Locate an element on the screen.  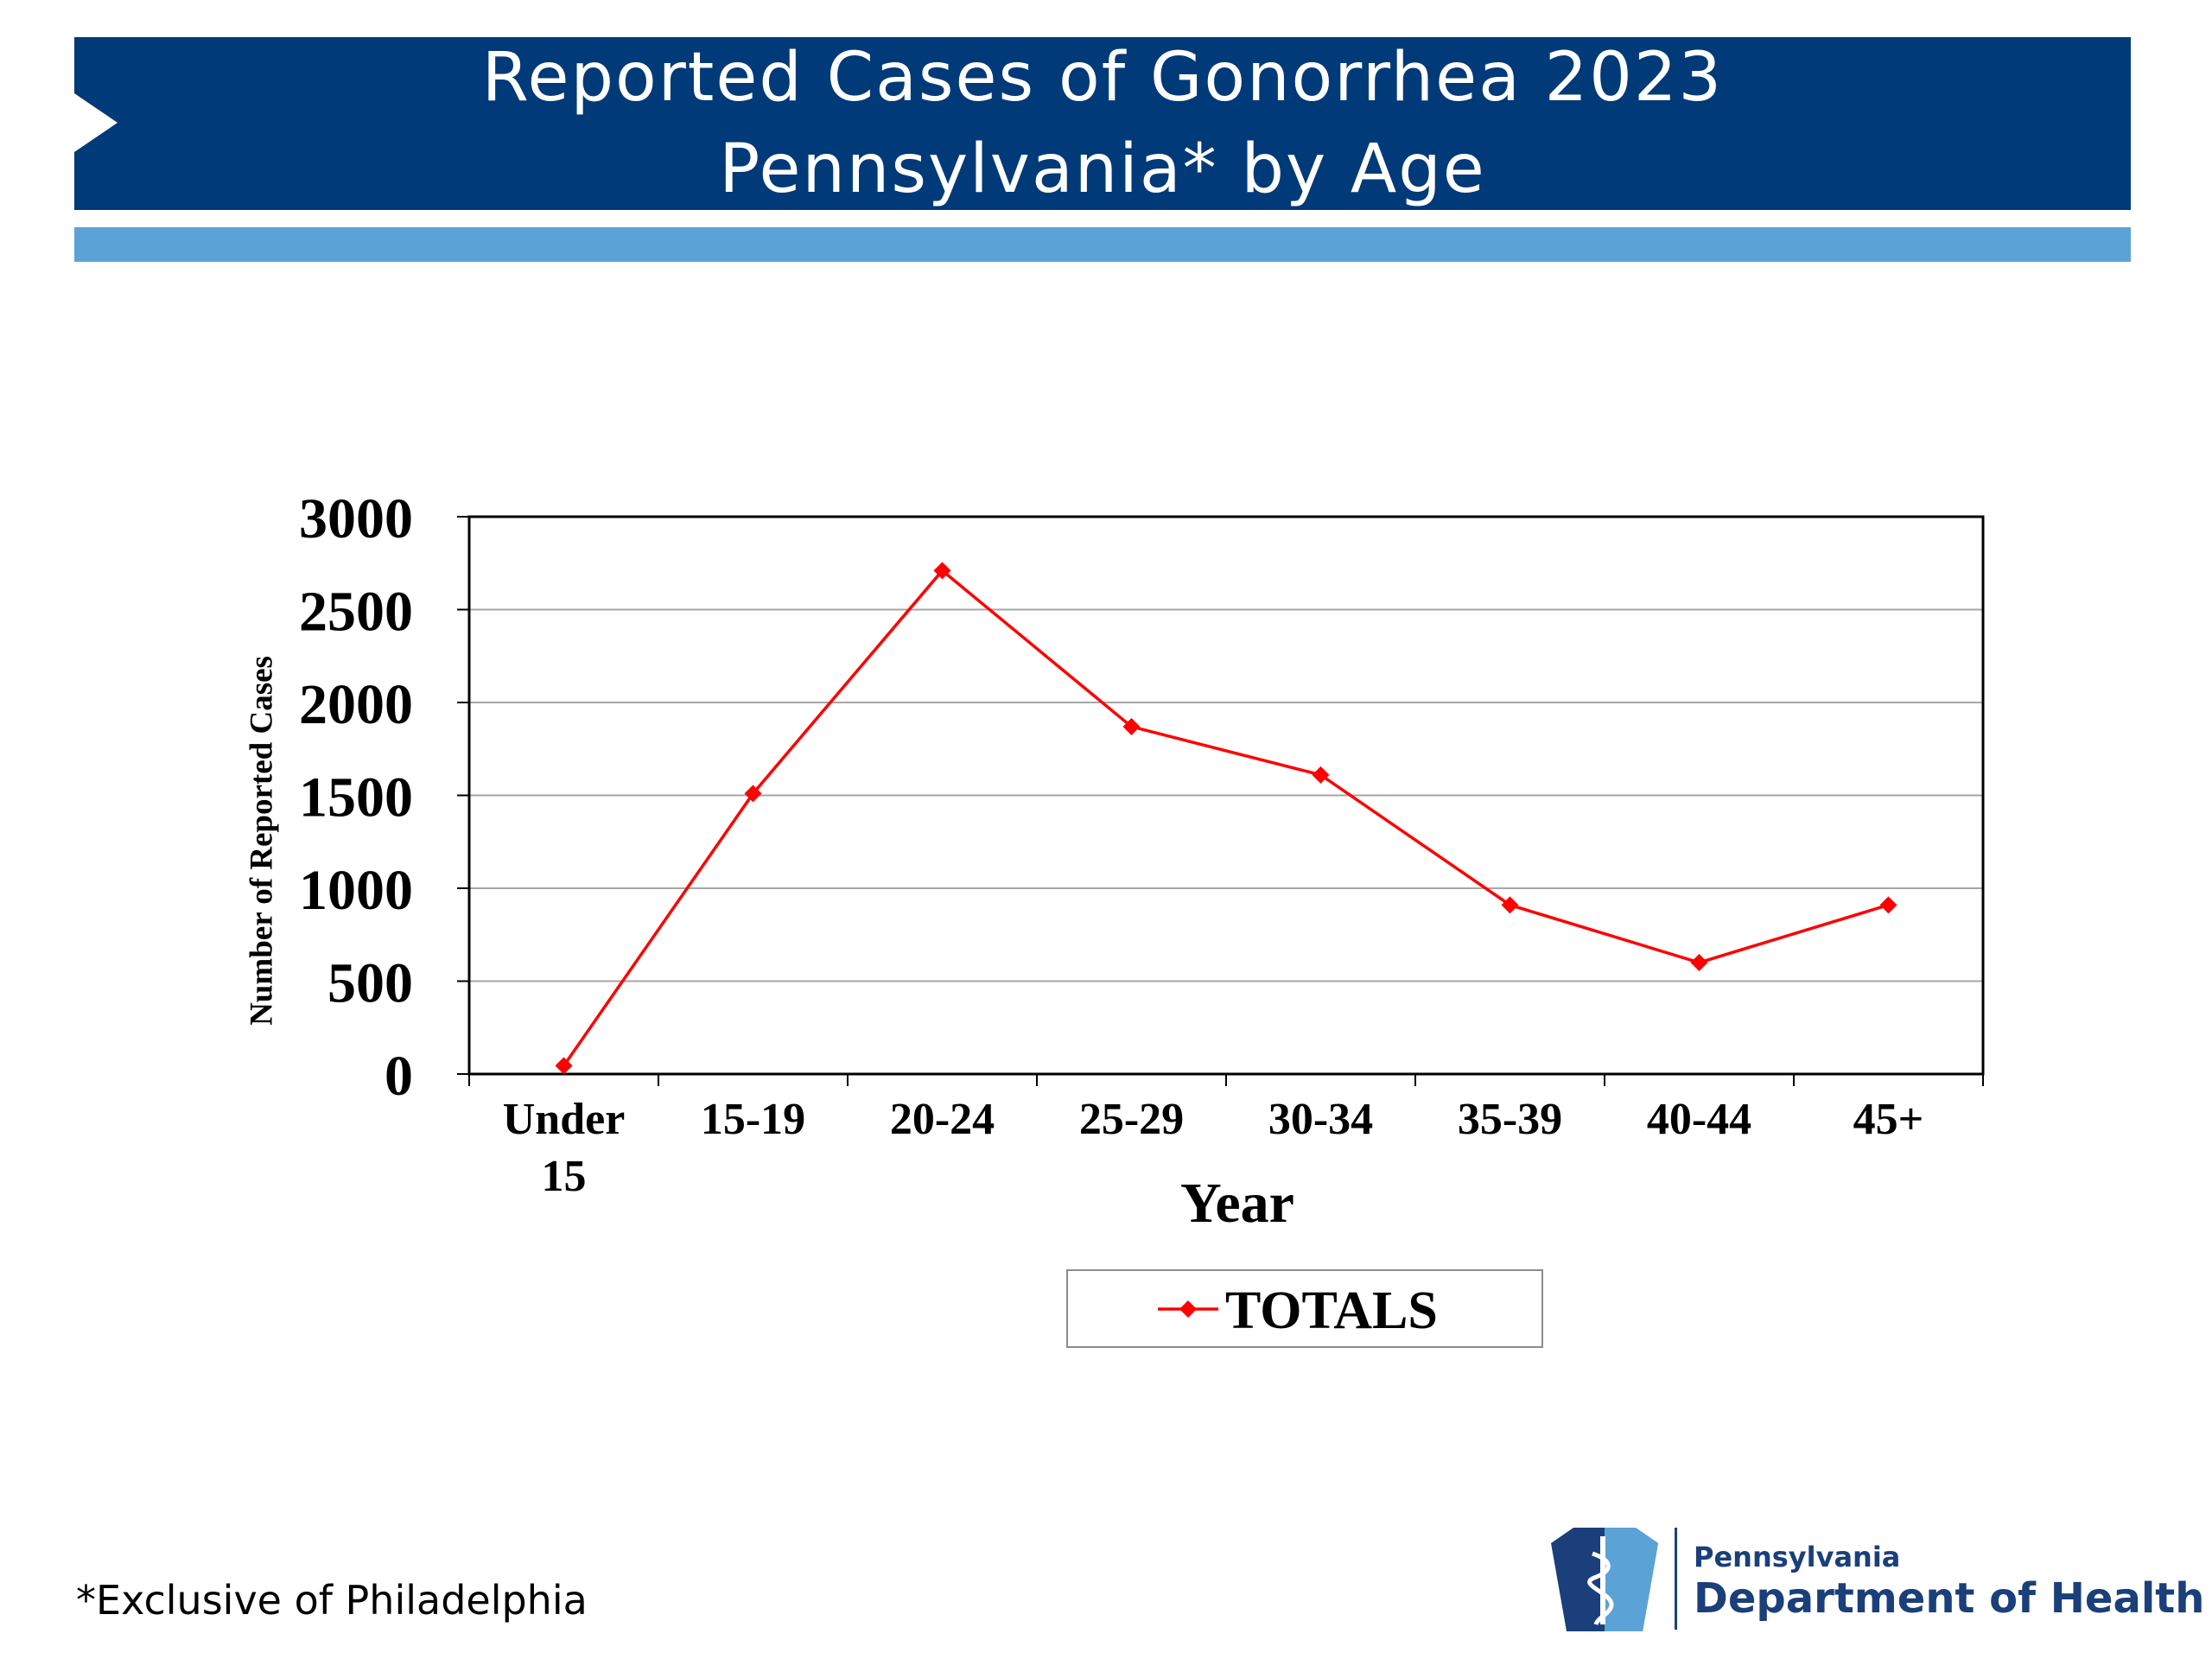
logo-text-state: Pennsylvania is located at coordinates (1797, 1557).